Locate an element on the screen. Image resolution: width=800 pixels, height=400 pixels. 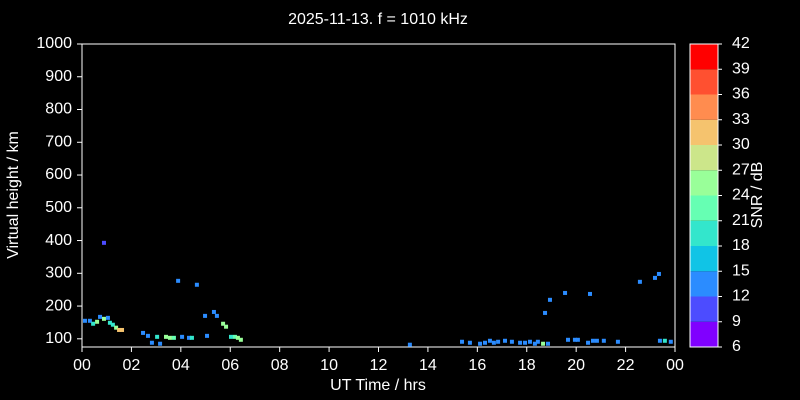
x-tick-label: 08 is located at coordinates (280, 365).